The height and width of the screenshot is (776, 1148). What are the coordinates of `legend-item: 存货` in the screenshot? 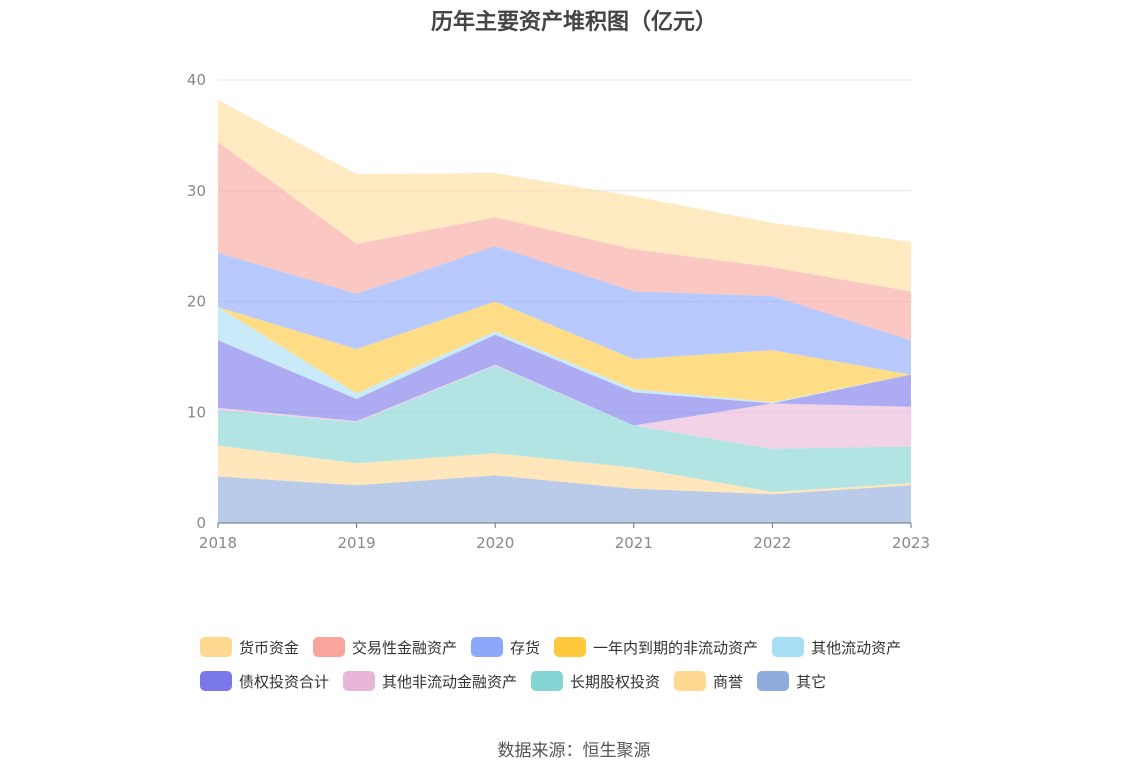 It's located at (505, 647).